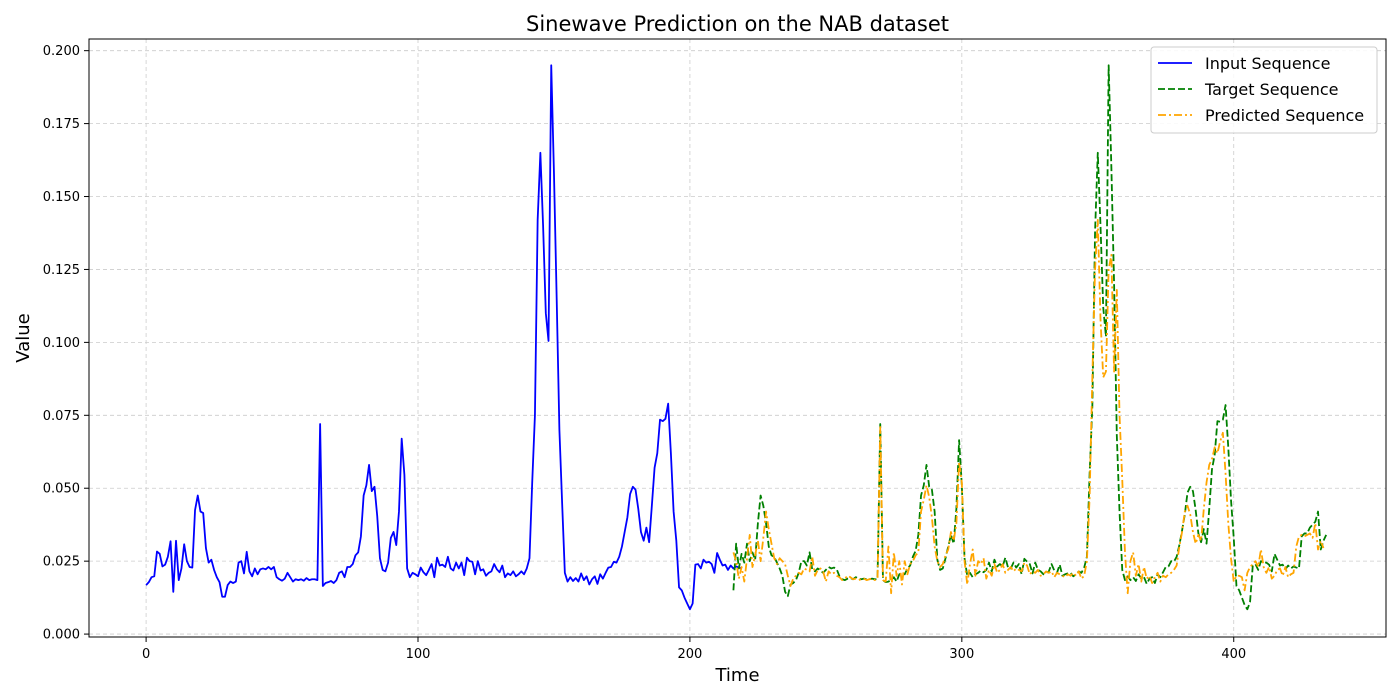 The height and width of the screenshot is (700, 1400). Describe the element at coordinates (61, 197) in the screenshot. I see `y-tick-label: 0.150` at that location.